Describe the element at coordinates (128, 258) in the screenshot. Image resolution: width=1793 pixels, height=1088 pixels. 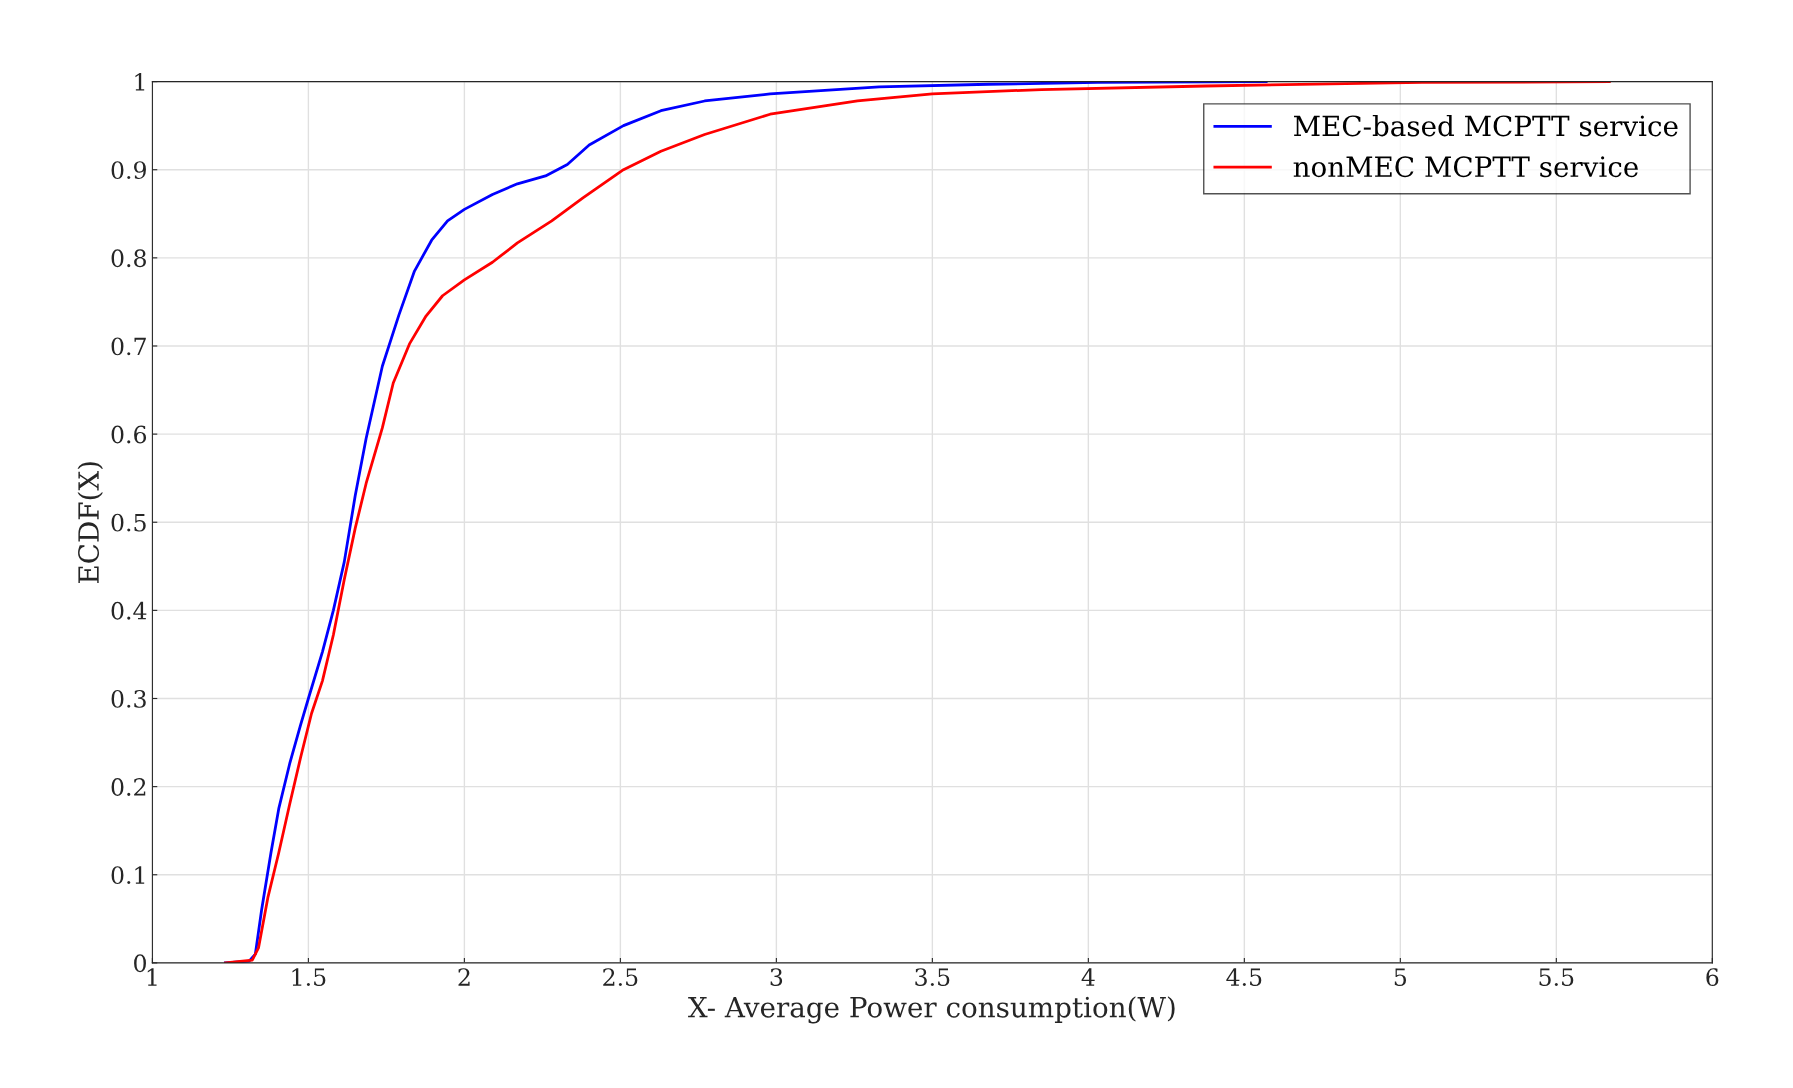
I see `y-tick-label: 0.8` at that location.